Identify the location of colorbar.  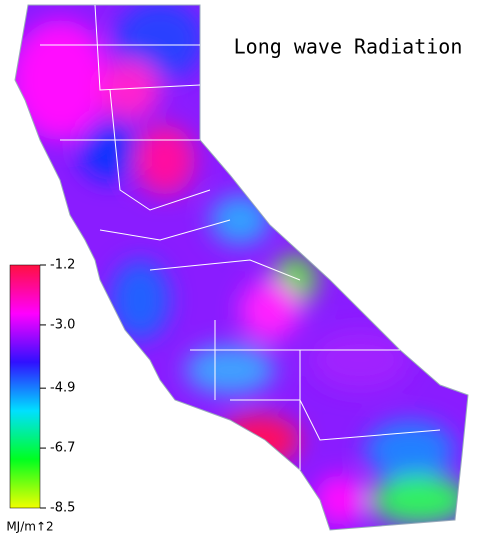
(25, 386).